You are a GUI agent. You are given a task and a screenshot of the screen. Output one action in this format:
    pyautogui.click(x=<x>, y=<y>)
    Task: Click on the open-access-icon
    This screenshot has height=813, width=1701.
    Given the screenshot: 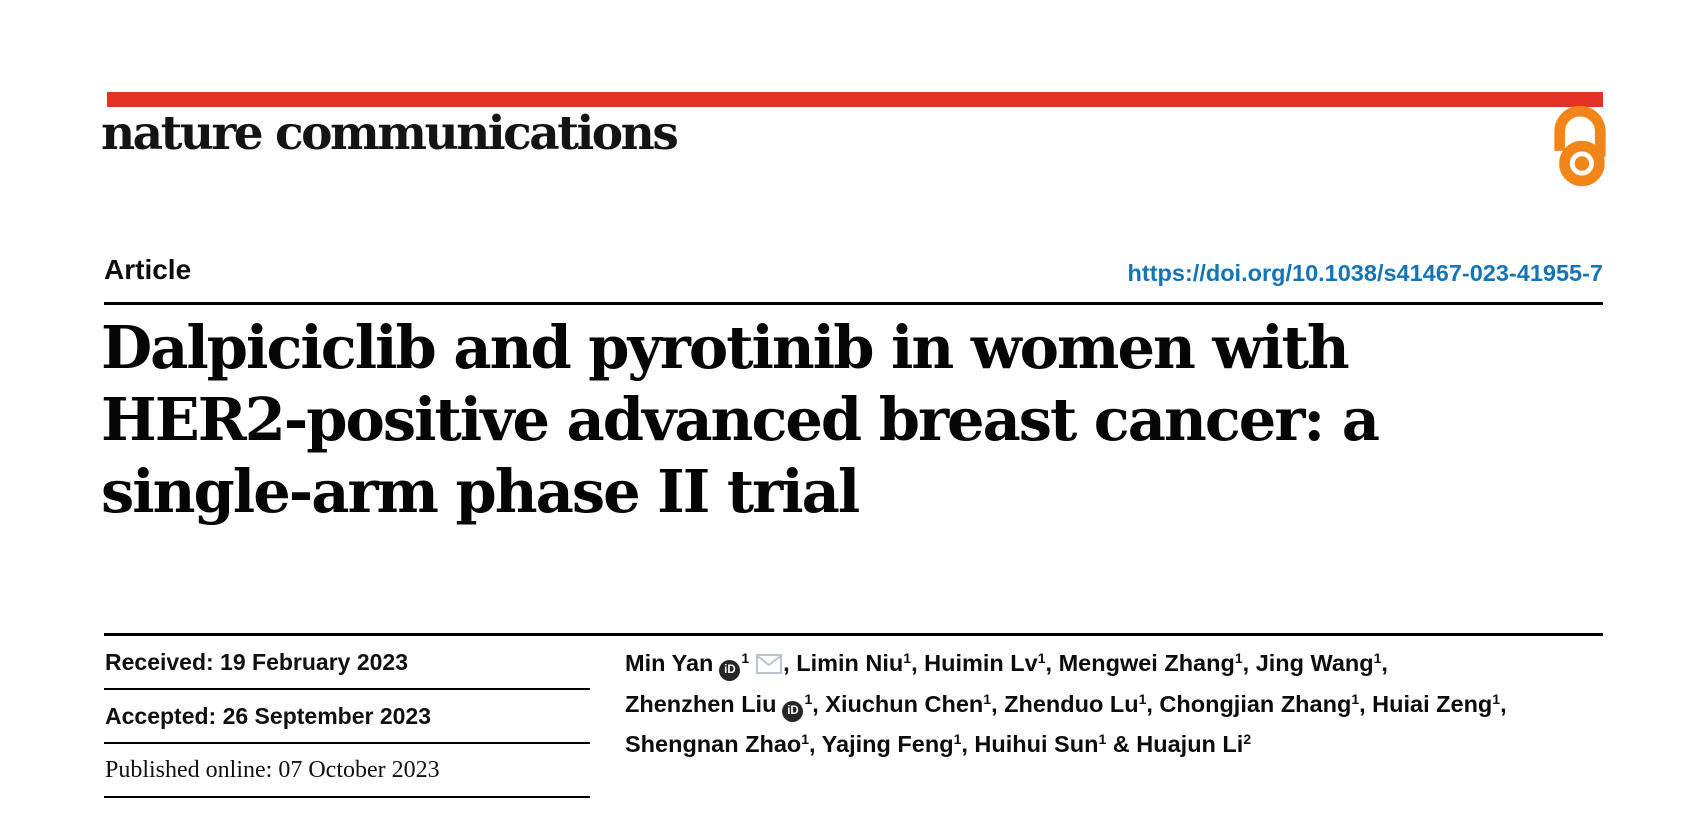 What is the action you would take?
    pyautogui.click(x=1579, y=146)
    